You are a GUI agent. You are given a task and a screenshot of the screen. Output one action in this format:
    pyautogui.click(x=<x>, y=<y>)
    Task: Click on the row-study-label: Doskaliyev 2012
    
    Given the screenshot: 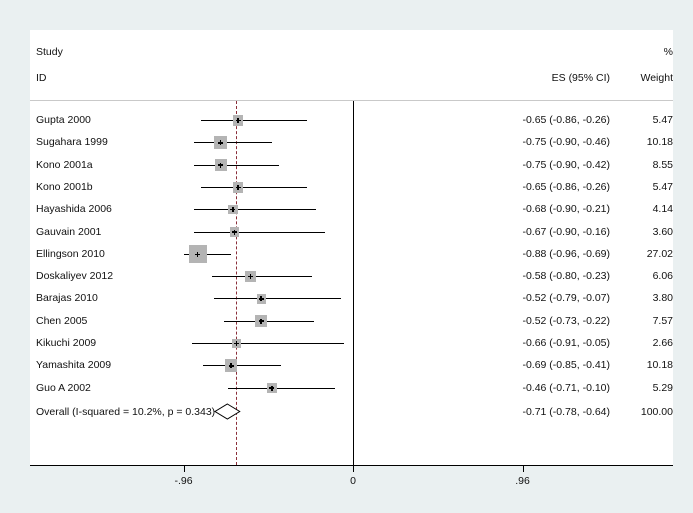 What is the action you would take?
    pyautogui.click(x=75, y=276)
    